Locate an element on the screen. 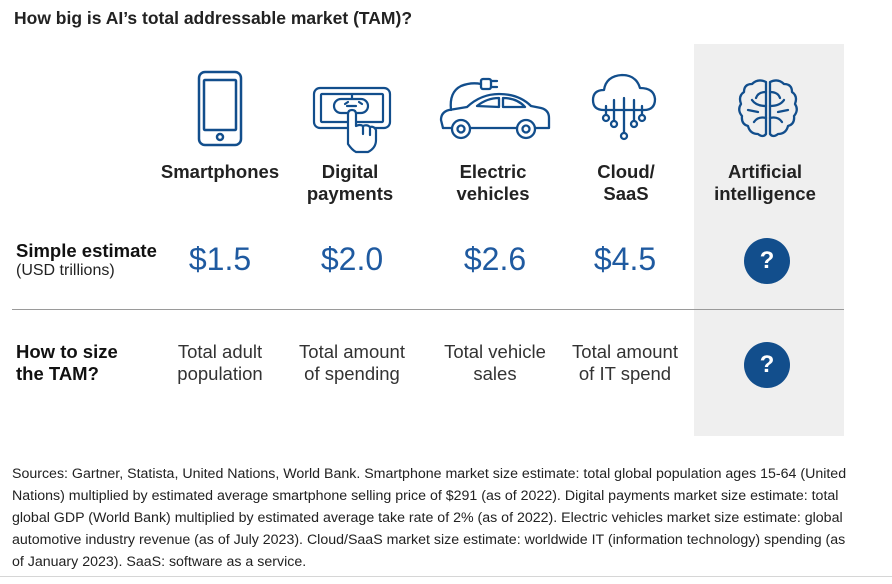 This screenshot has height=584, width=892. digital-payment-icon is located at coordinates (352, 119).